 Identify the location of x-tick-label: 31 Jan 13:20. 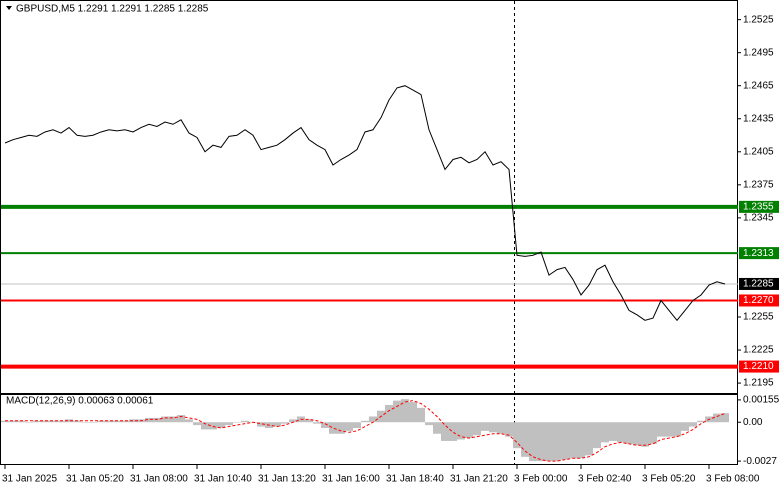
(287, 479).